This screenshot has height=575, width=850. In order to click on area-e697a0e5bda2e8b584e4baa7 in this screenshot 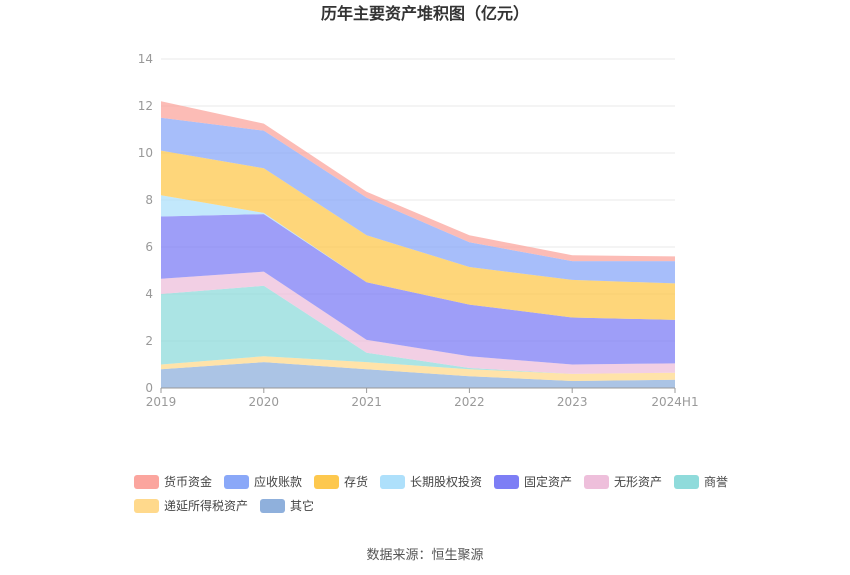, I will do `click(418, 322)`.